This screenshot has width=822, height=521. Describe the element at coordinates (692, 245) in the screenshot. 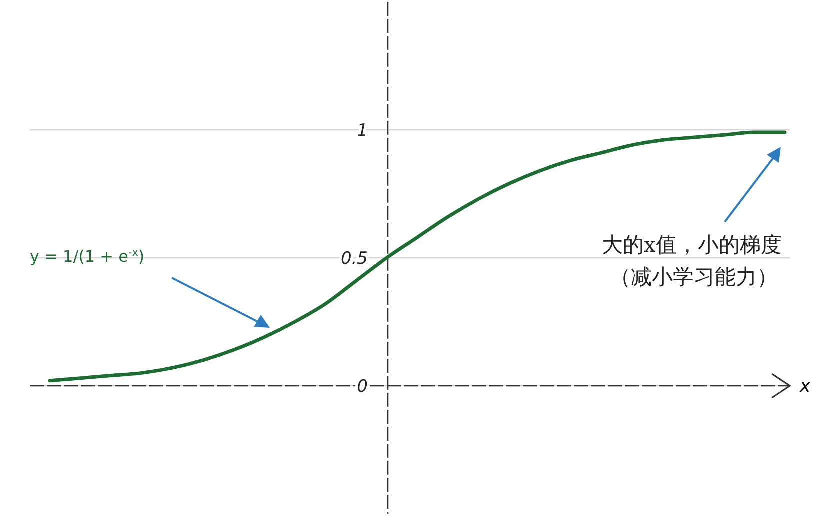

I see `annotation: 大的x值，小的梯度` at that location.